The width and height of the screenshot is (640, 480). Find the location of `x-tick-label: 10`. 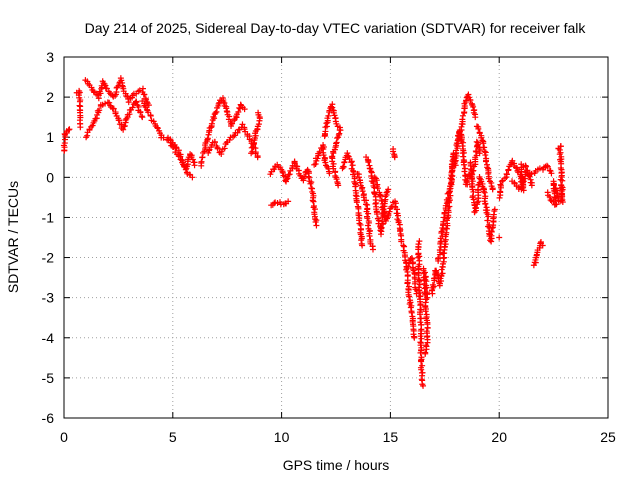

x-tick-label: 10 is located at coordinates (282, 437).